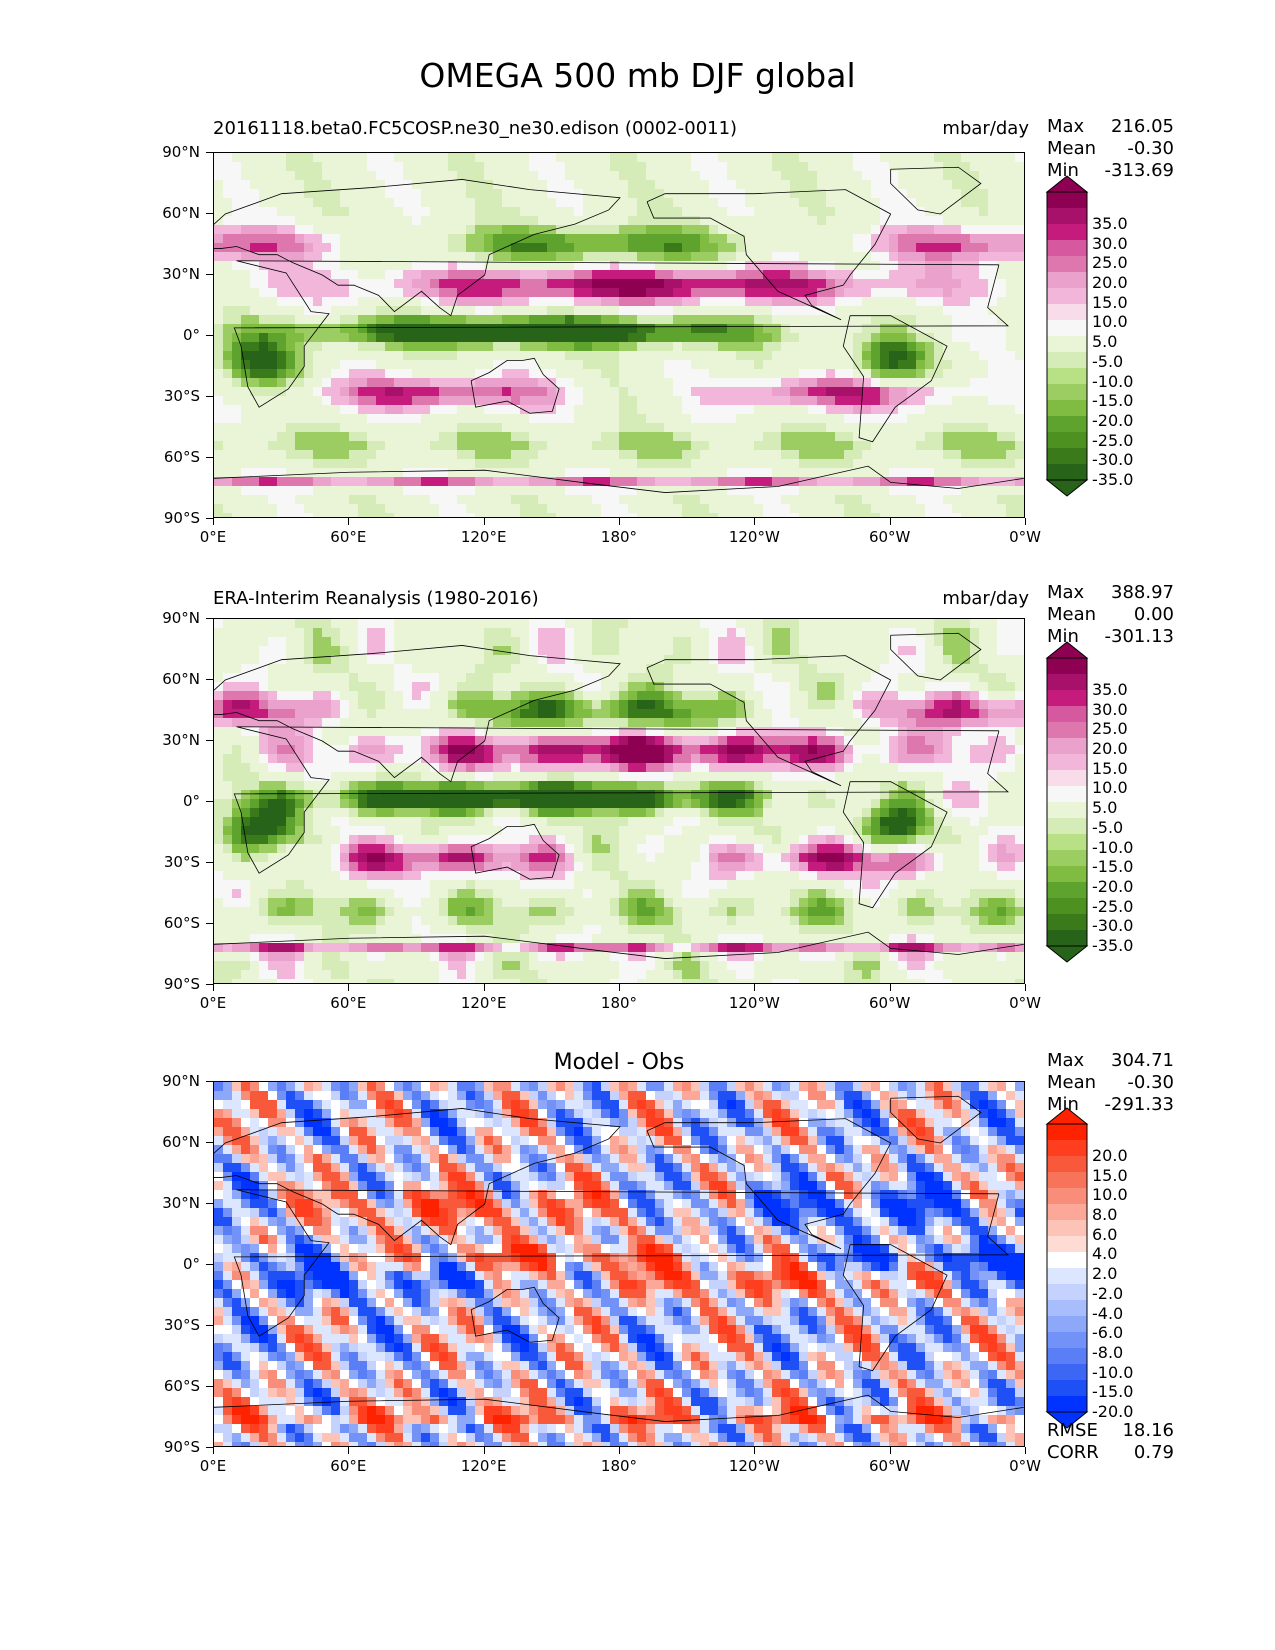 The image size is (1275, 1650). Describe the element at coordinates (1110, 593) in the screenshot. I see `stat-row: Max 388.97` at that location.